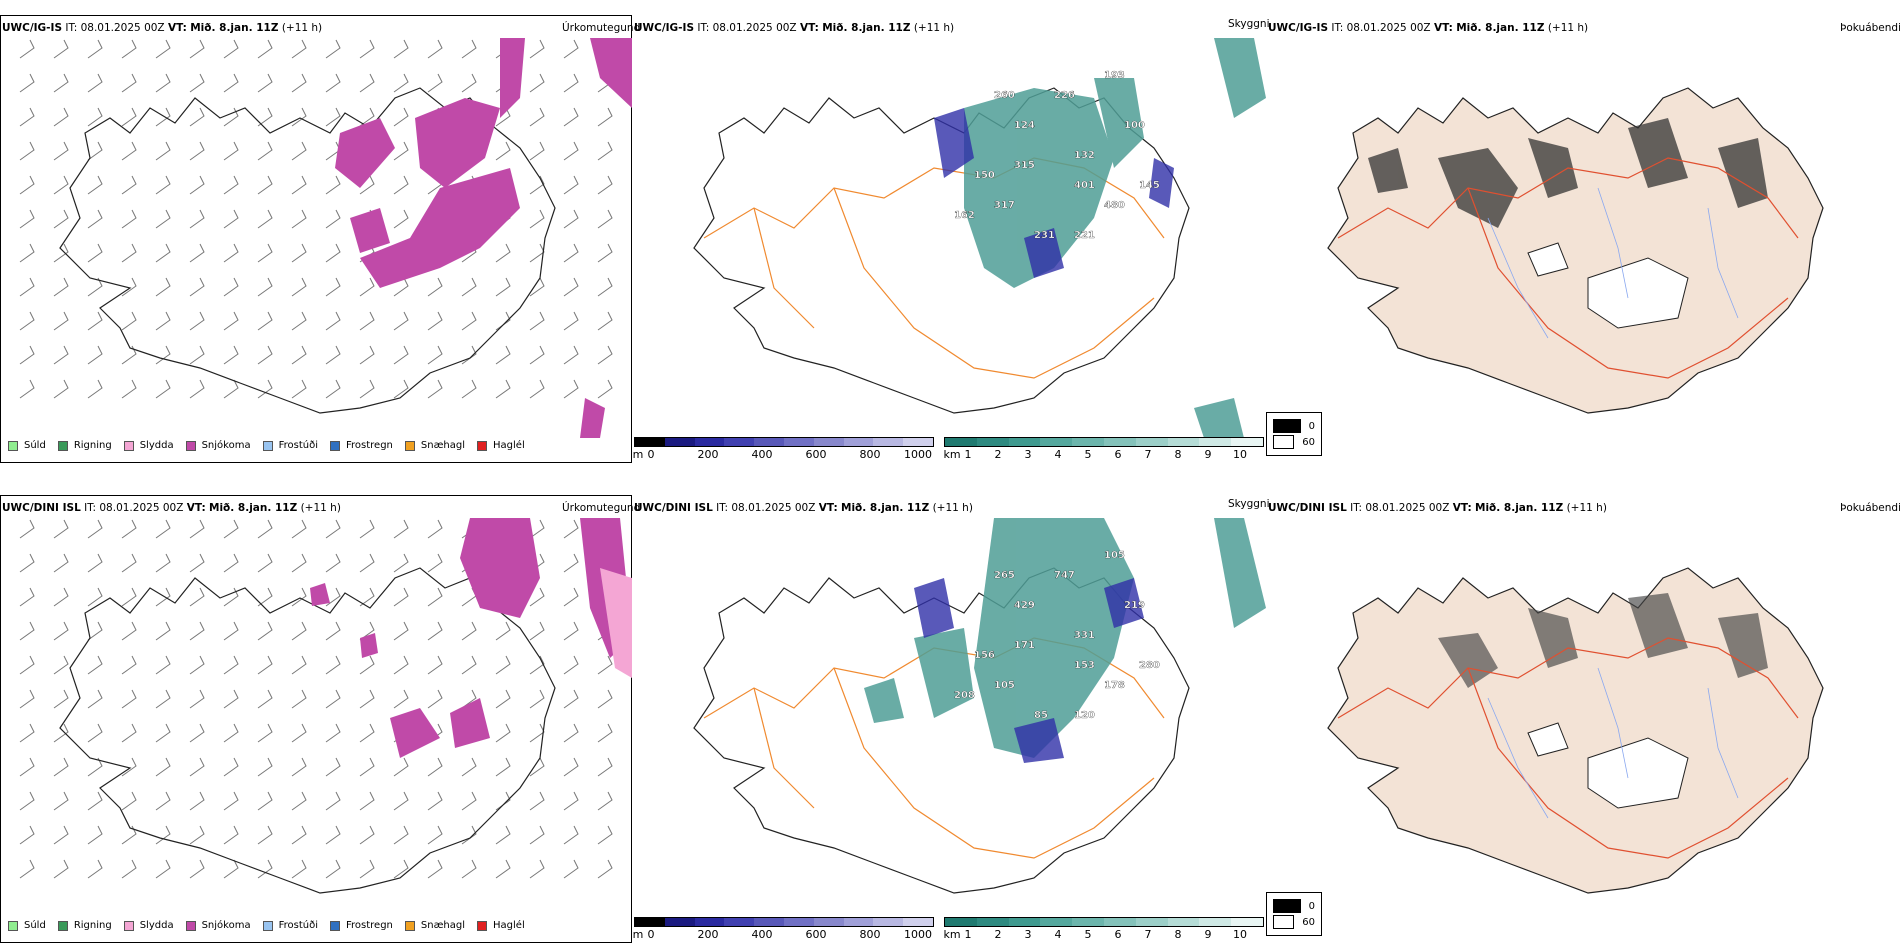 The width and height of the screenshot is (1900, 950). Describe the element at coordinates (918, 454) in the screenshot. I see `cb-tick: 1000` at that location.